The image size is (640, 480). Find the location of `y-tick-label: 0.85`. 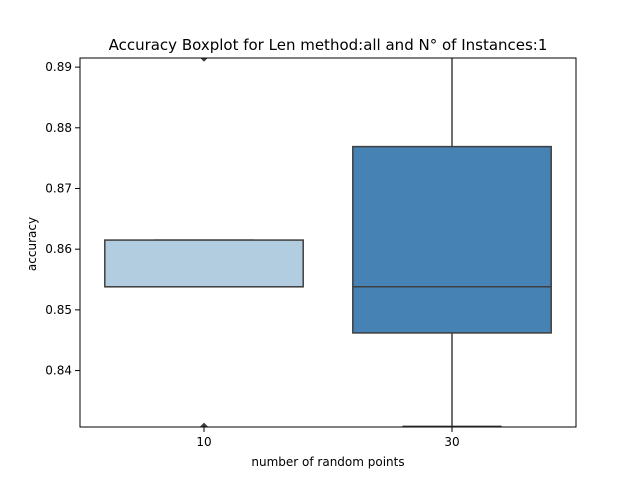

y-tick-label: 0.85 is located at coordinates (58, 310).